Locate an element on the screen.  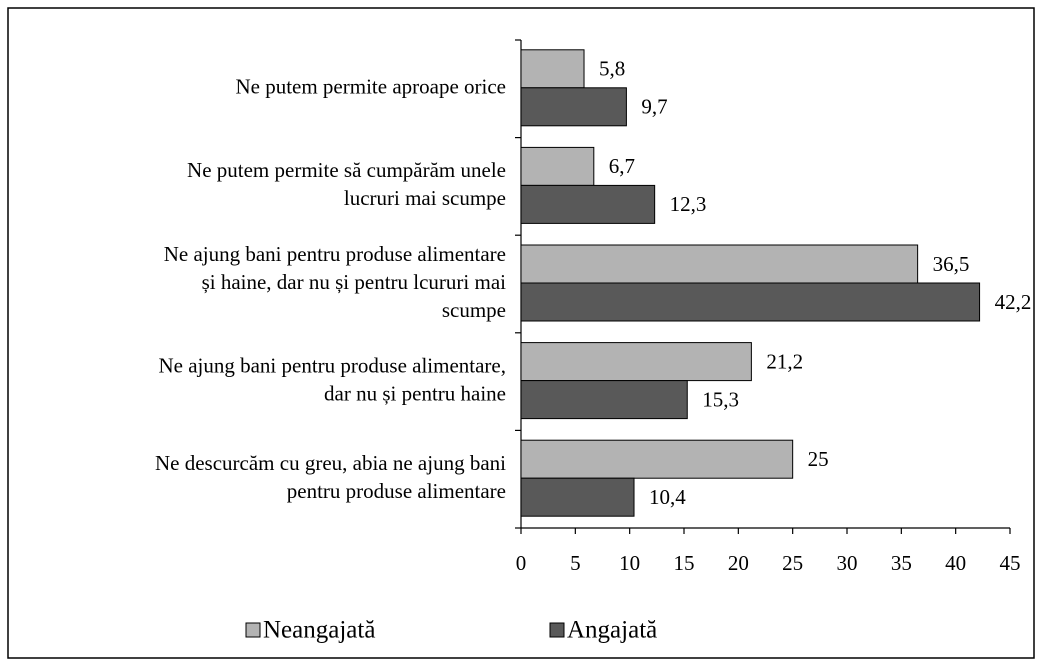
y-tick-label: Ne ajung bani pentru produse alimentare is located at coordinates (335, 254).